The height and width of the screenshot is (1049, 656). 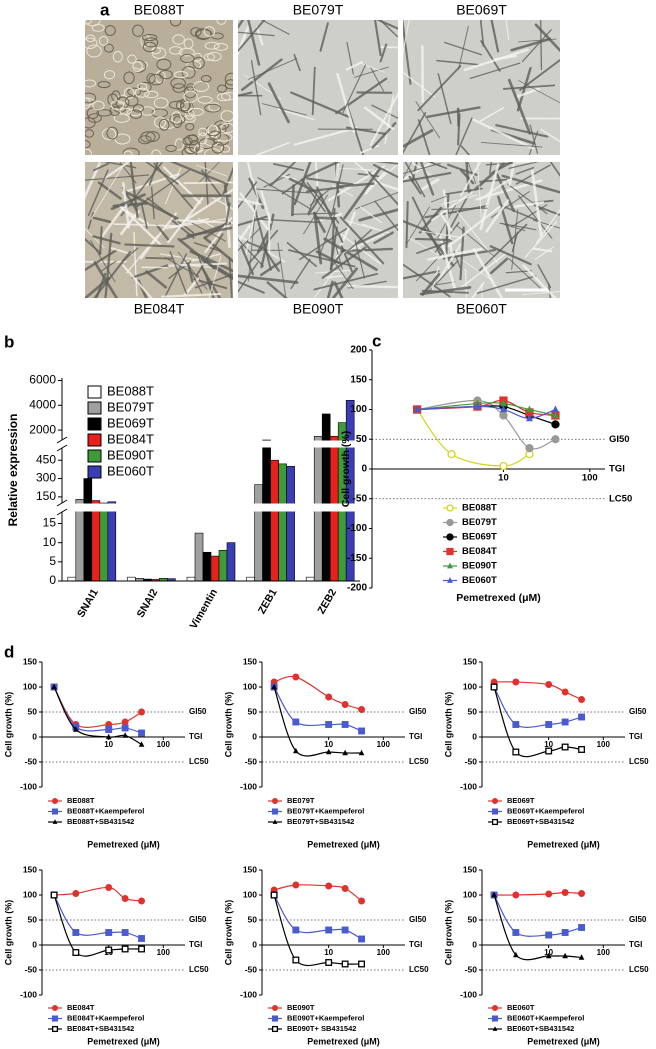 I want to click on x-tick-label: SNAI1, so click(x=88, y=603).